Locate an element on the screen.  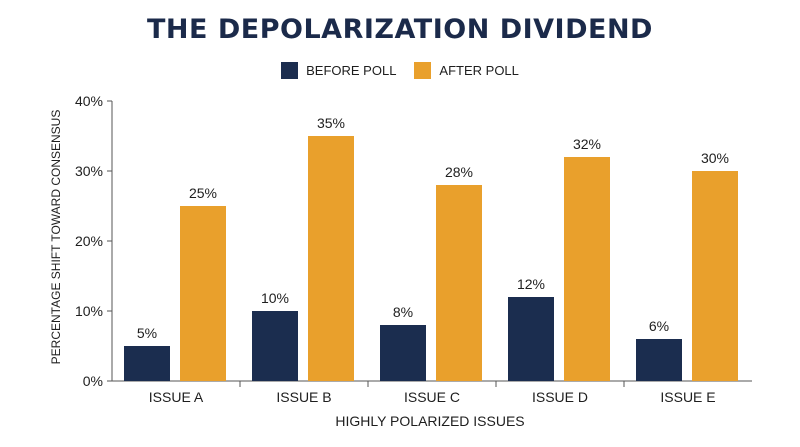
data-label: 32% is located at coordinates (587, 144).